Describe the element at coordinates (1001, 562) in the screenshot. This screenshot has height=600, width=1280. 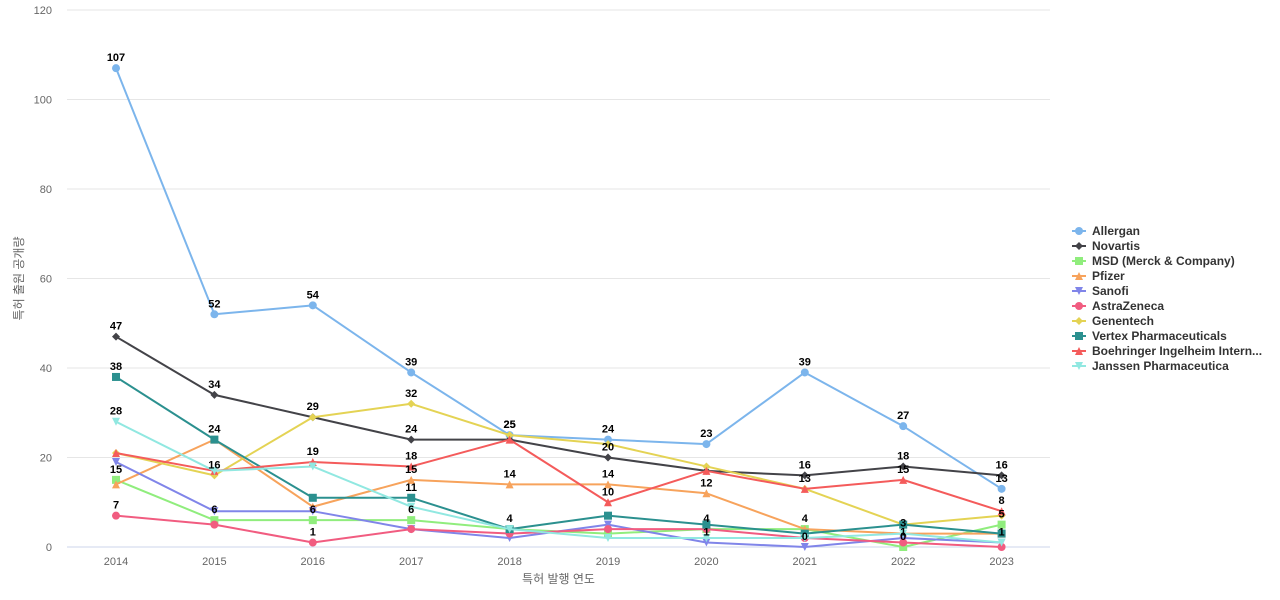
I see `x-tick-label: 2023` at that location.